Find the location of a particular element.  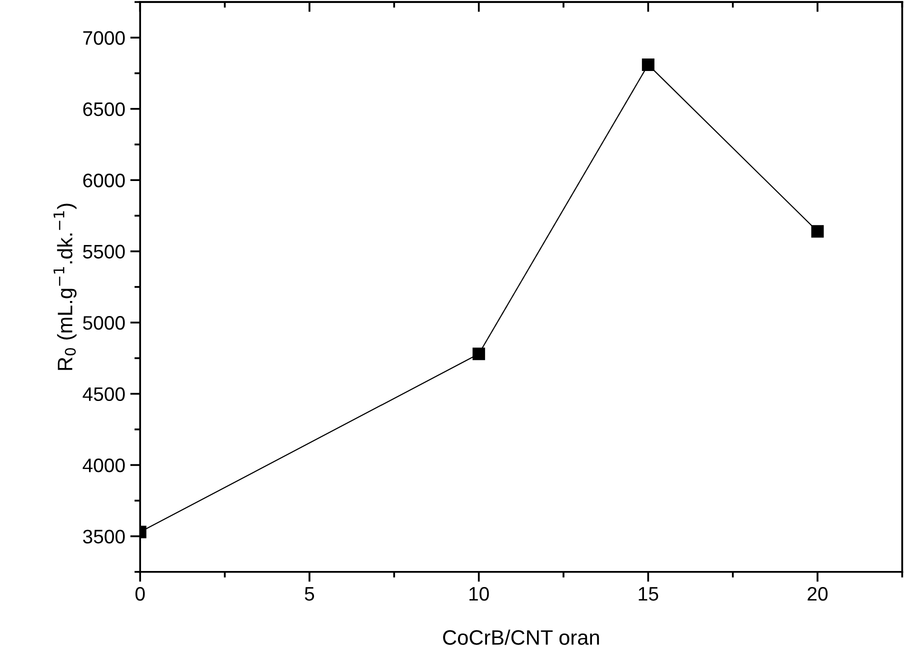

y-tick-label: 3500 is located at coordinates (104, 537).